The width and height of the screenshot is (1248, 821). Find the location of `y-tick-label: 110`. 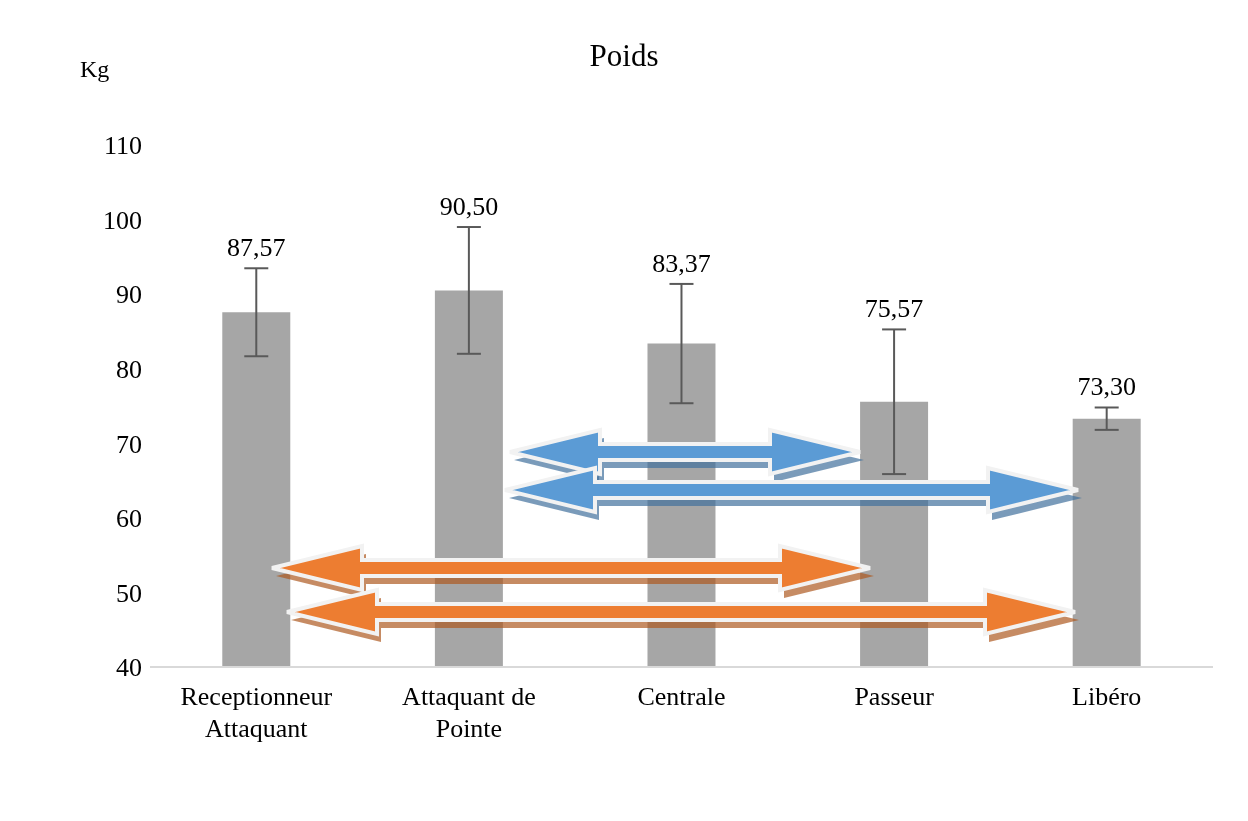

y-tick-label: 110 is located at coordinates (122, 146).